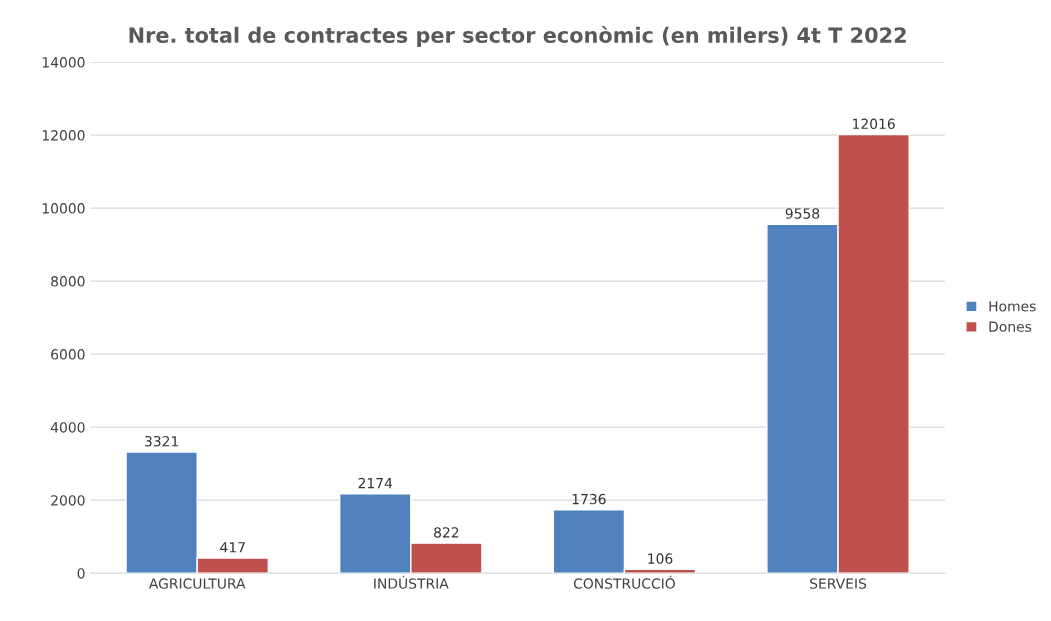  Describe the element at coordinates (63, 62) in the screenshot. I see `y-tick-label: 14000` at that location.